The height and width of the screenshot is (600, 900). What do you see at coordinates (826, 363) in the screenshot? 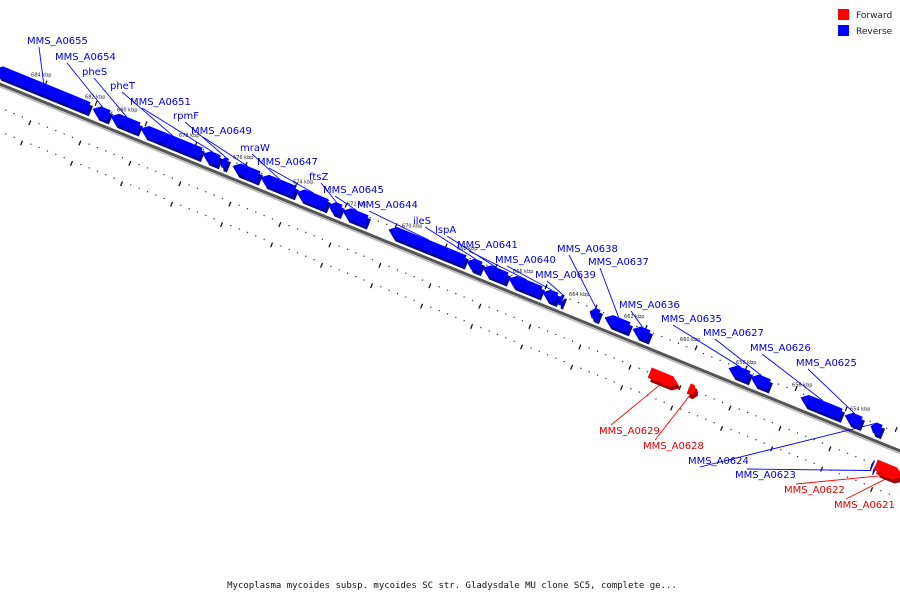
I see `gene-label: MMS_A0625` at bounding box center [826, 363].